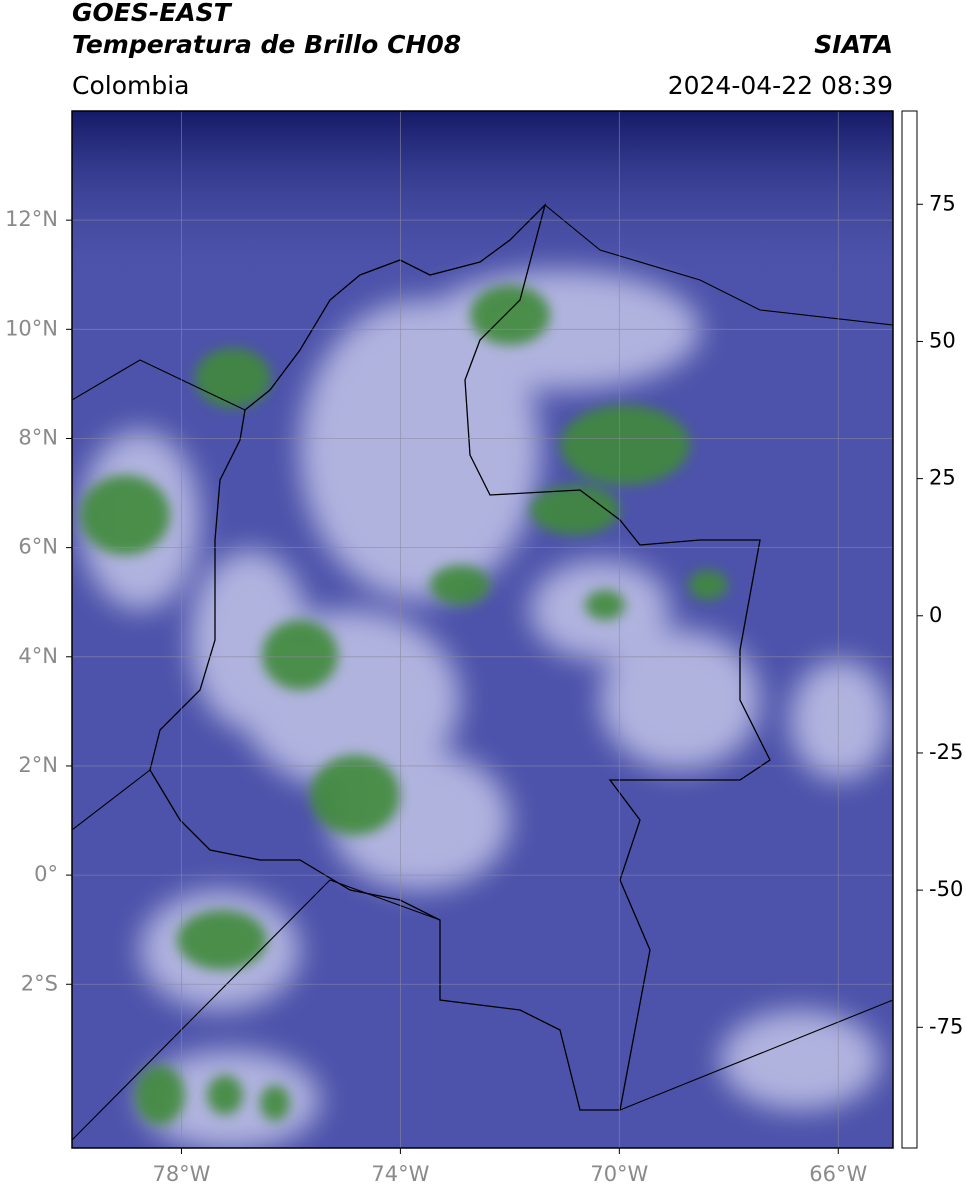 The width and height of the screenshot is (966, 1190). Describe the element at coordinates (780, 85) in the screenshot. I see `datetime: 2024-04-22 08:39` at that location.